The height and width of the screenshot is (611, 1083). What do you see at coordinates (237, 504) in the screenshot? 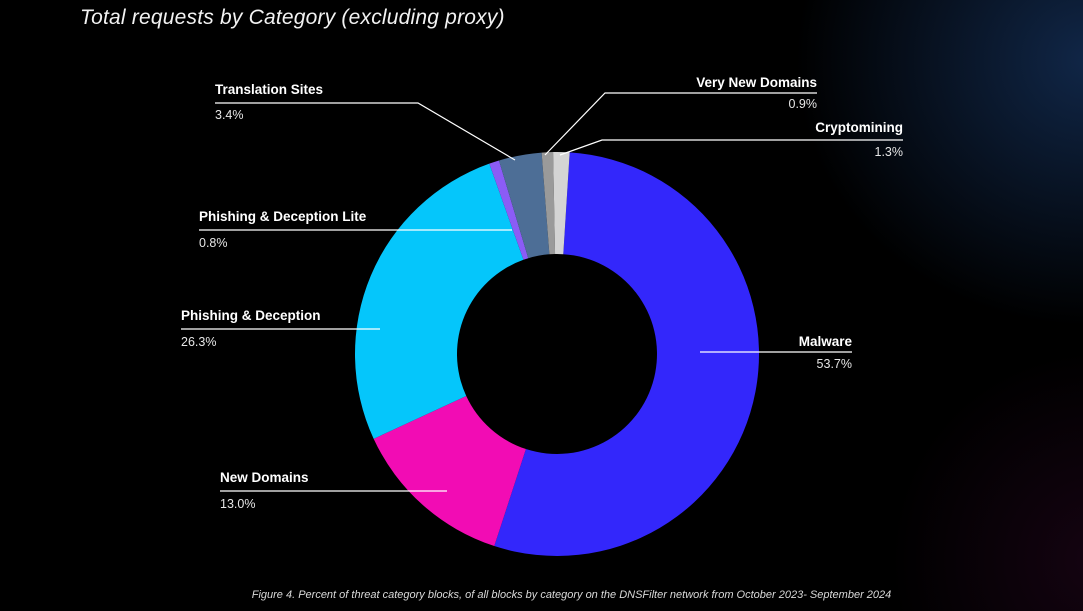
I see `slice-value-new-domains: 13.0%` at bounding box center [237, 504].